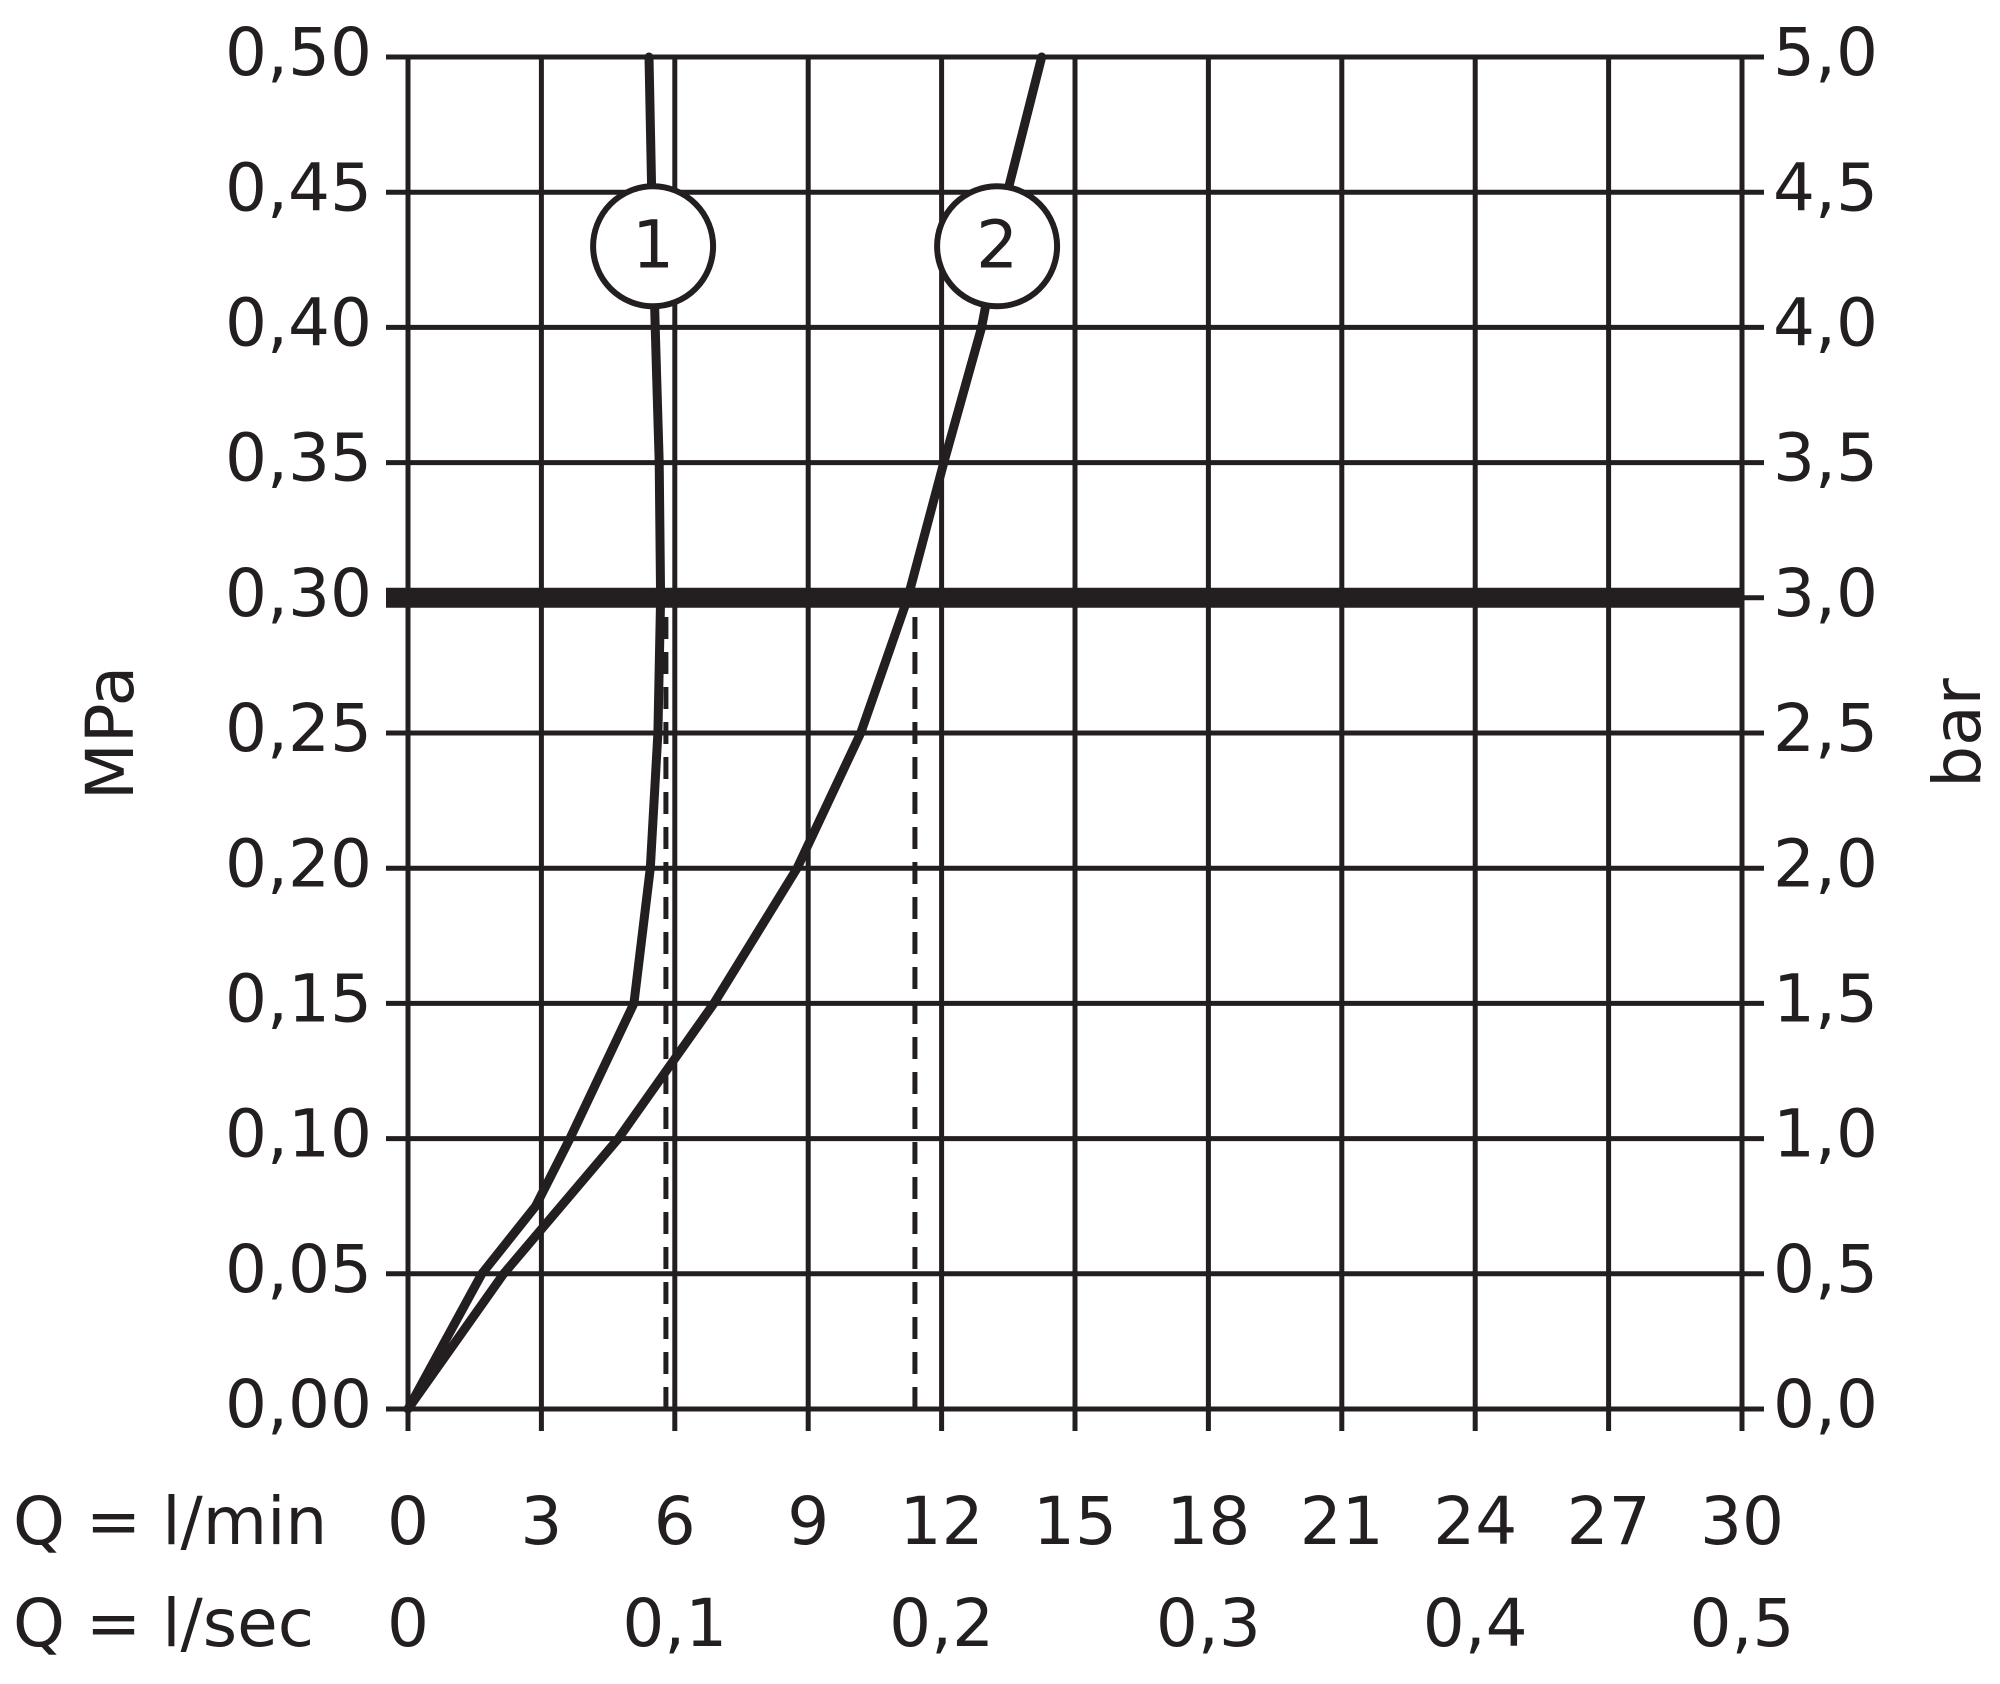  Describe the element at coordinates (1825, 322) in the screenshot. I see `y2-tick-label: 4,0` at that location.